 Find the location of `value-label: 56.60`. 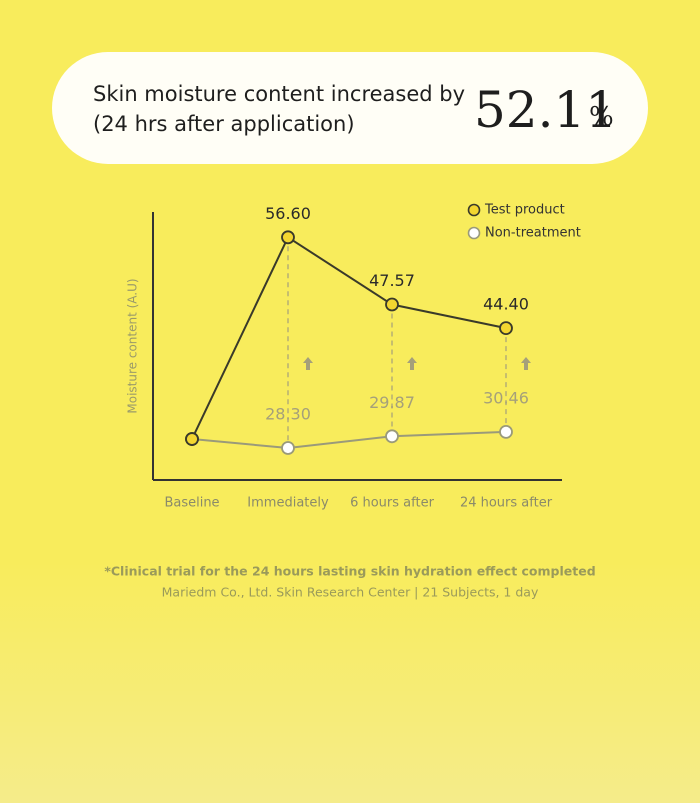

value-label: 56.60 is located at coordinates (288, 213).